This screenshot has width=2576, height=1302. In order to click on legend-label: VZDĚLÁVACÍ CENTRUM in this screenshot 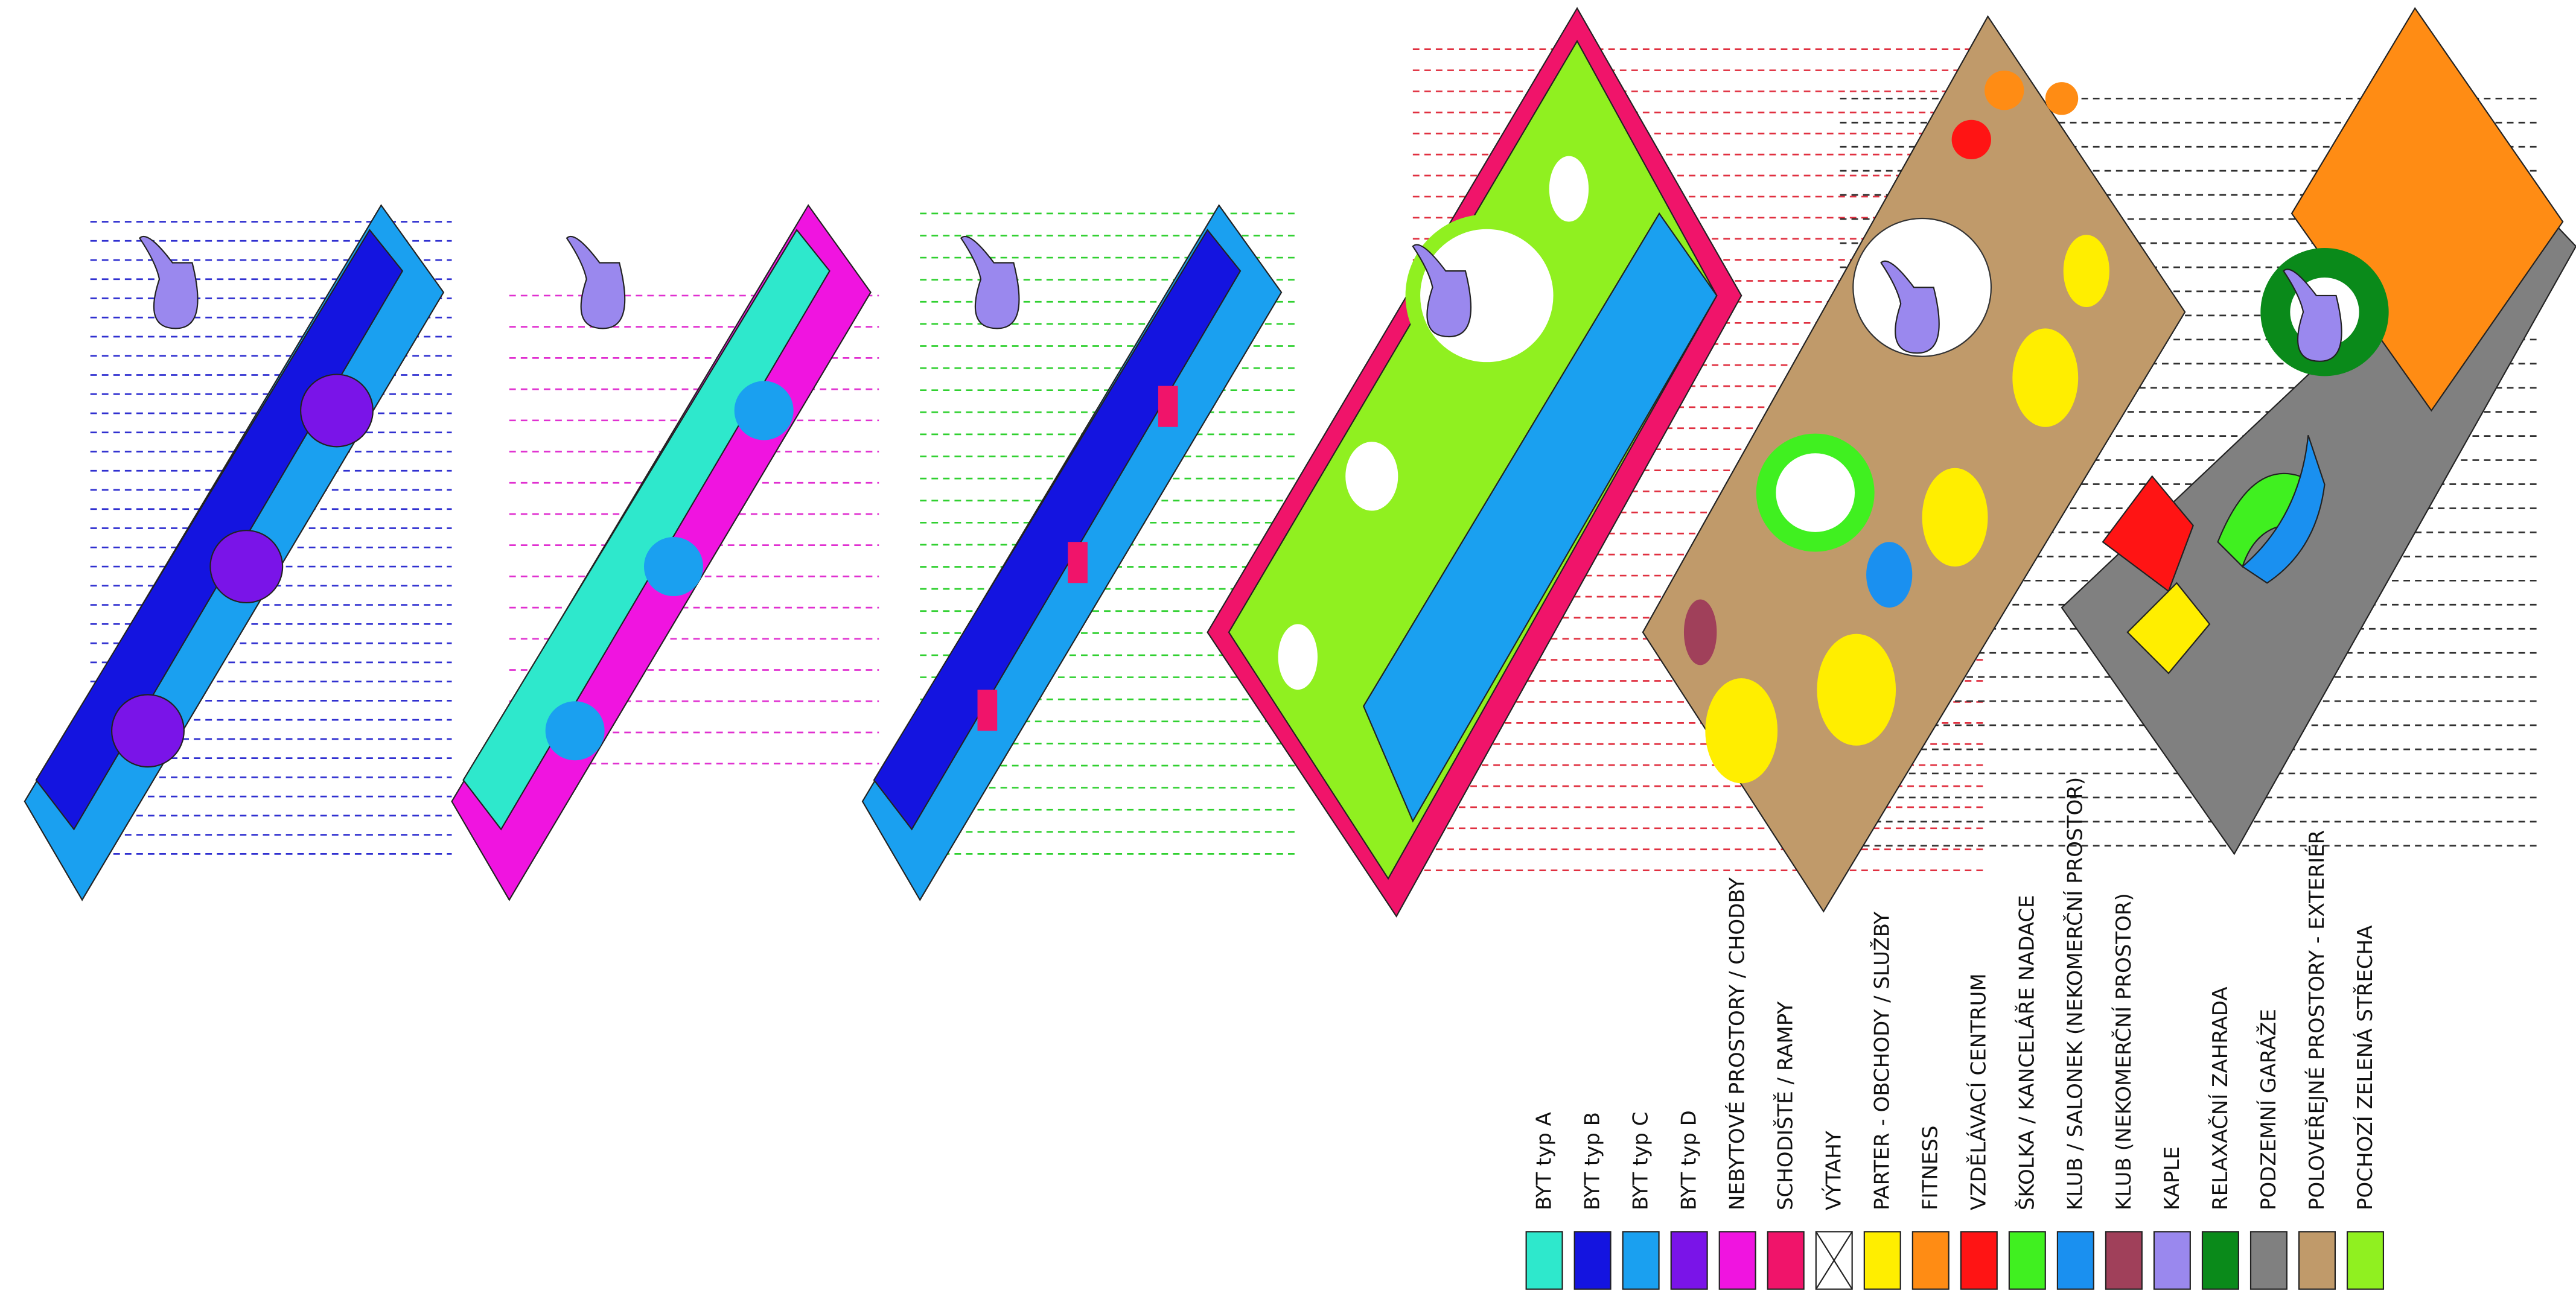, I will do `click(1978, 1091)`.